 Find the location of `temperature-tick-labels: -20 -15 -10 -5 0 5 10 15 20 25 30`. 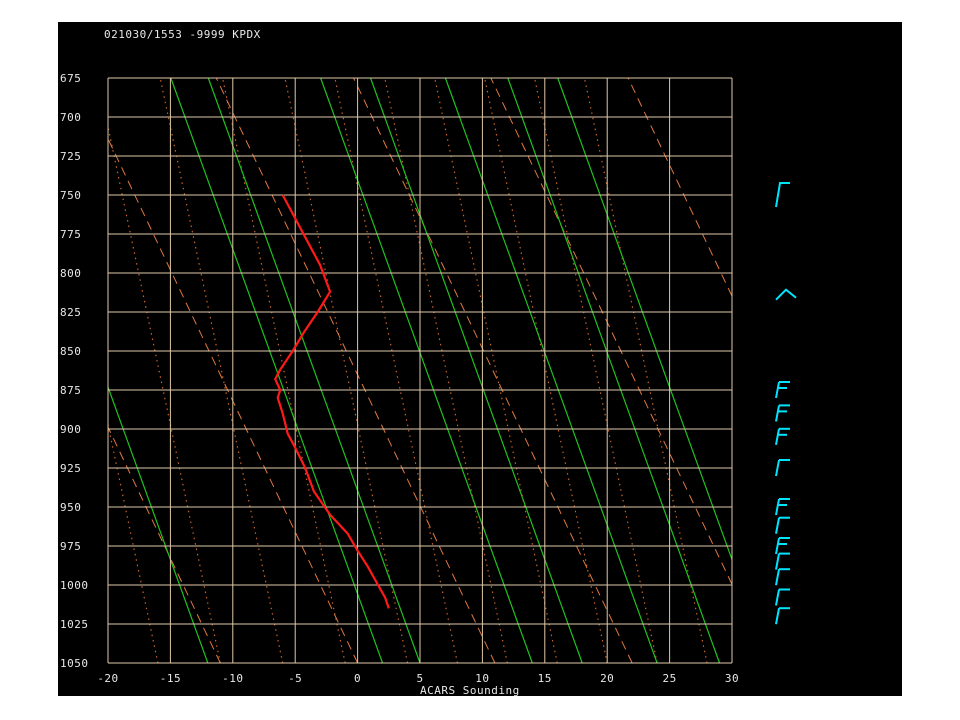

temperature-tick-labels: -20 -15 -10 -5 0 5 10 15 20 25 30 is located at coordinates (418, 678).